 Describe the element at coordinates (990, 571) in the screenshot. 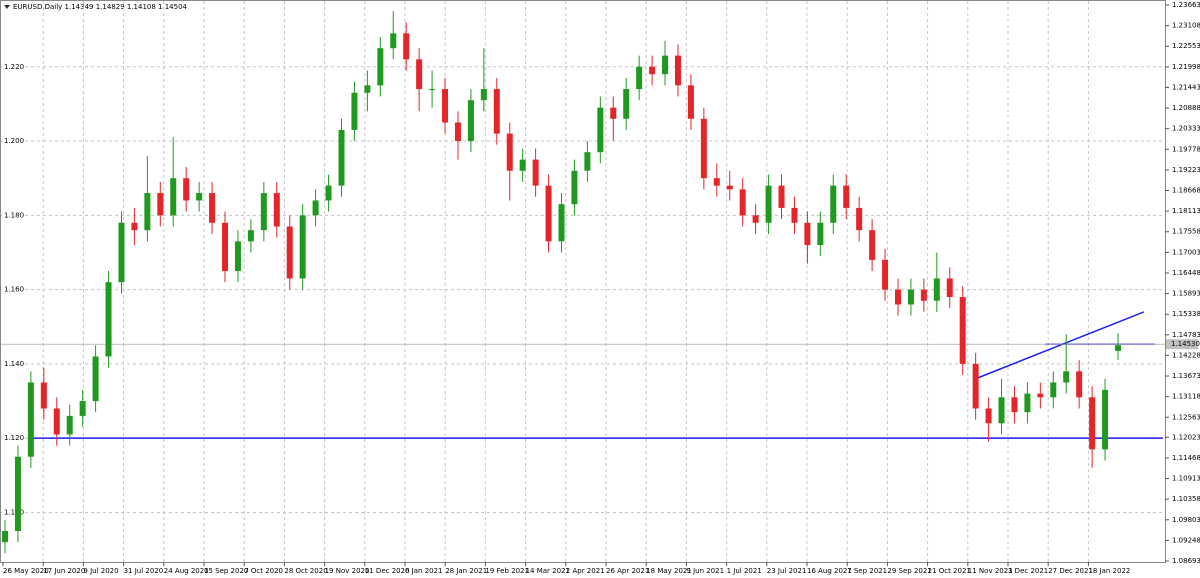

I see `x-tick-label: 11 Nov 2021` at that location.